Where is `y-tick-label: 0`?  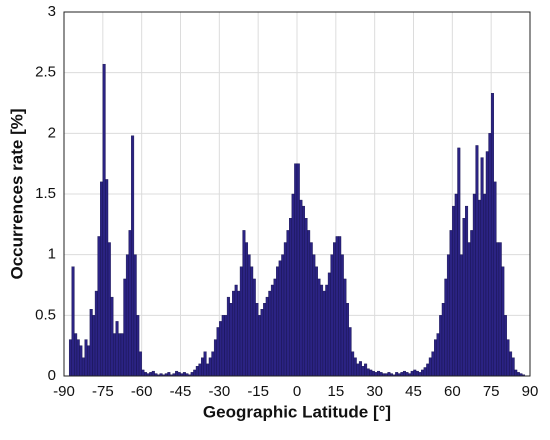
y-tick-label: 0 is located at coordinates (52, 375).